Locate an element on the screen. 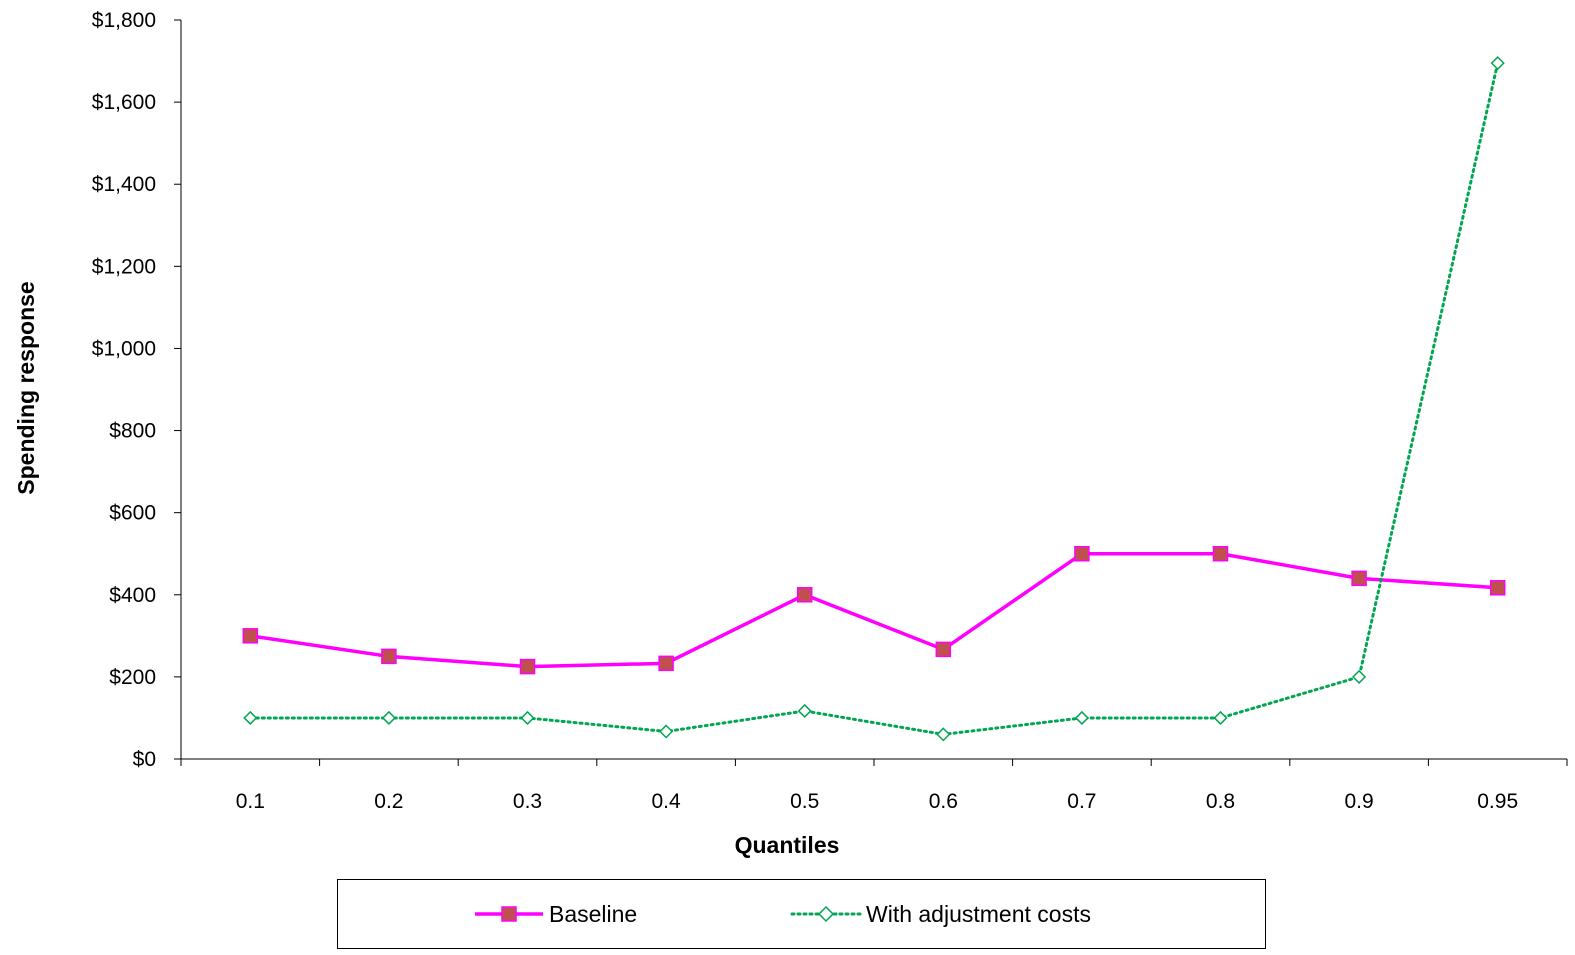  y-tick-label: $1,600 is located at coordinates (124, 102).